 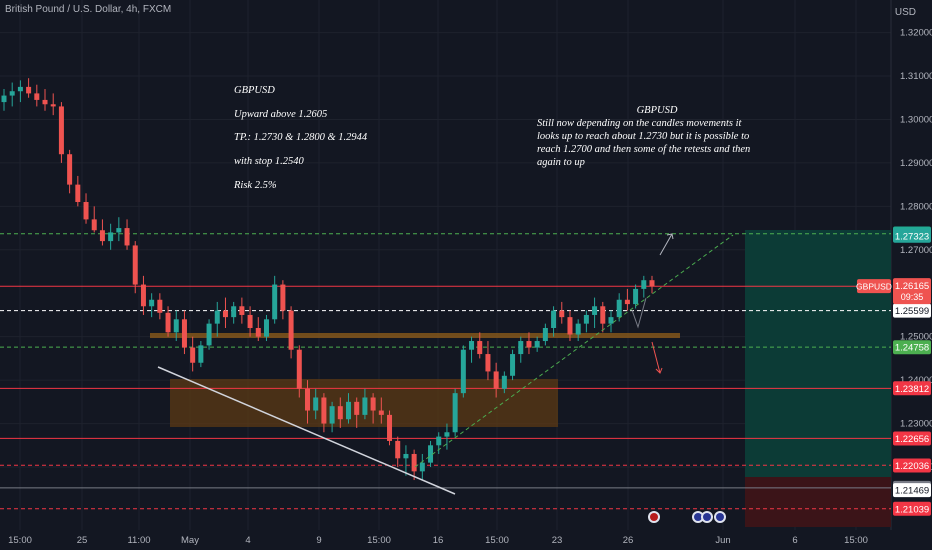 What do you see at coordinates (912, 347) in the screenshot?
I see `price-tag: 1.24758` at bounding box center [912, 347].